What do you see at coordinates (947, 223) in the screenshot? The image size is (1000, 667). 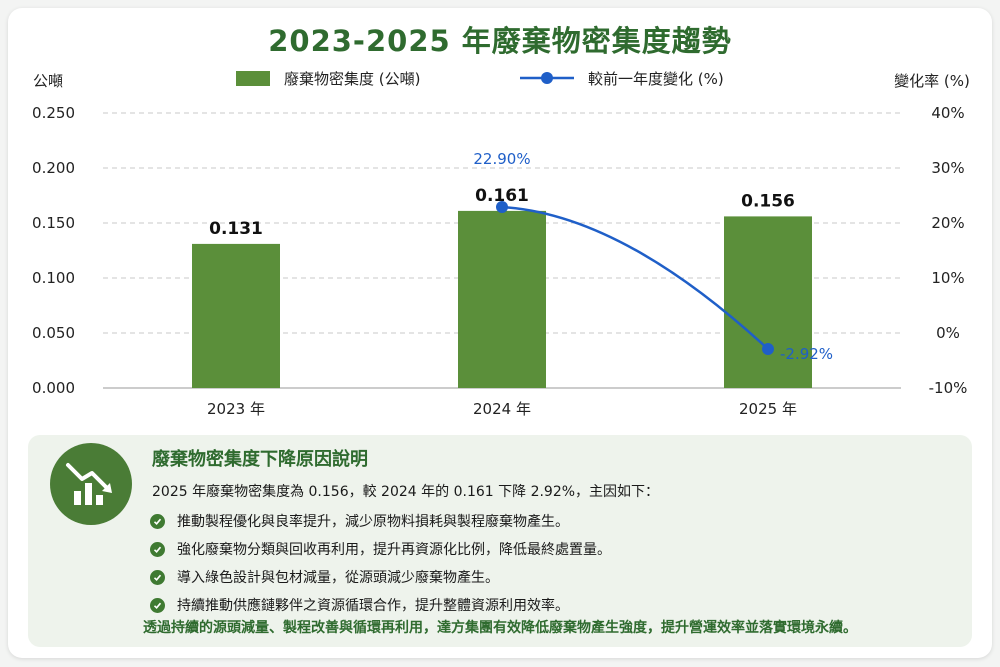 I see `y-right-tick-label: 20%` at bounding box center [947, 223].